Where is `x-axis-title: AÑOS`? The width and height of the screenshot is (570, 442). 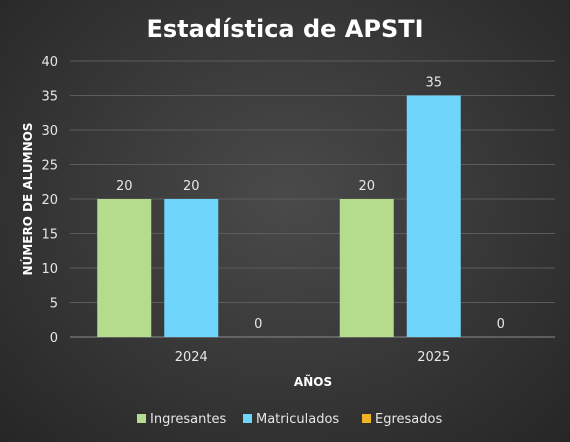
x-axis-title: AÑOS is located at coordinates (313, 381).